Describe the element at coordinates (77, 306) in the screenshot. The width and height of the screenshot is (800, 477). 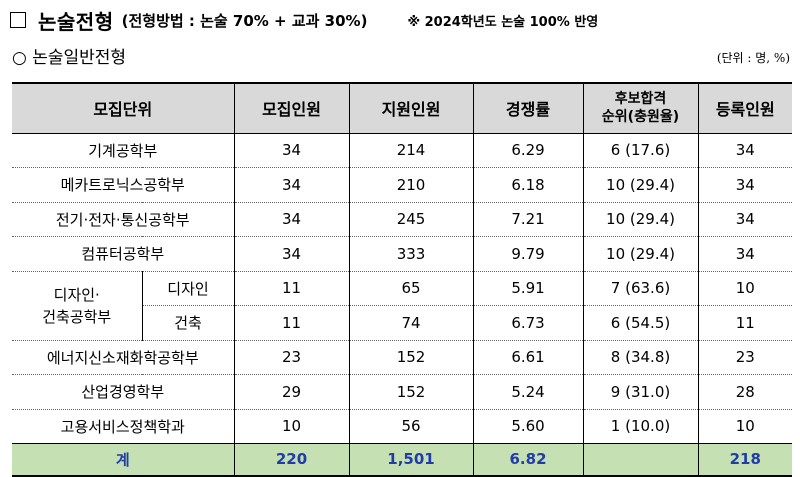
I see `group-unit-name: 디자인· 건축공학부` at that location.